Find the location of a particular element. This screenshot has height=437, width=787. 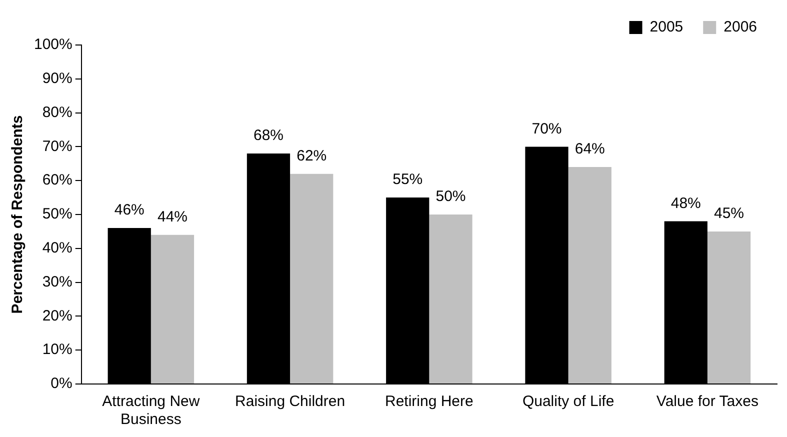

y-axis-title: Percentage of Respondents is located at coordinates (17, 214).